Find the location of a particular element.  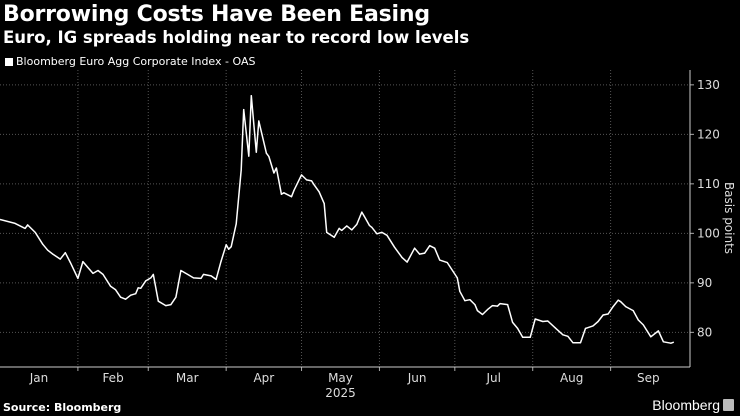

bloomberg-logo: Bloomberg is located at coordinates (693, 405).